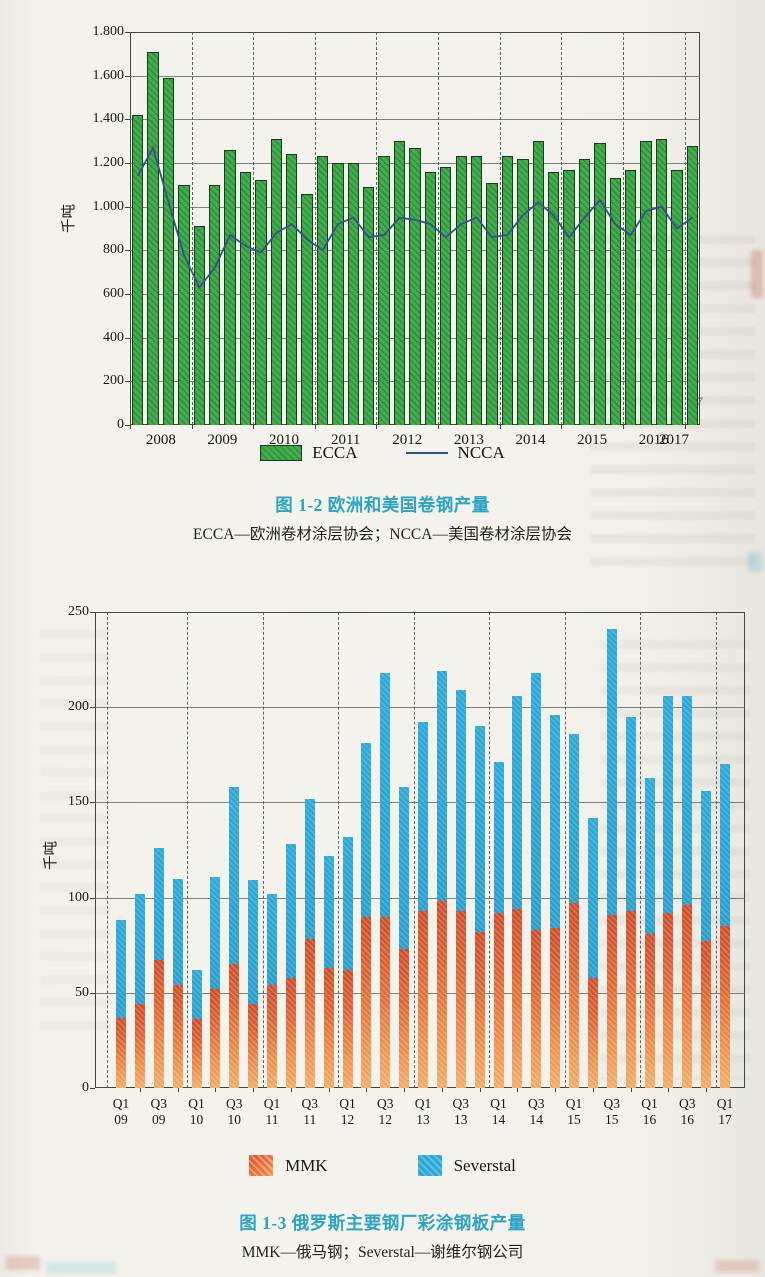 This screenshot has height=1277, width=765. I want to click on figure-1-2-caption: 图 1-2 欧洲和美国卷钢产量, so click(382, 505).